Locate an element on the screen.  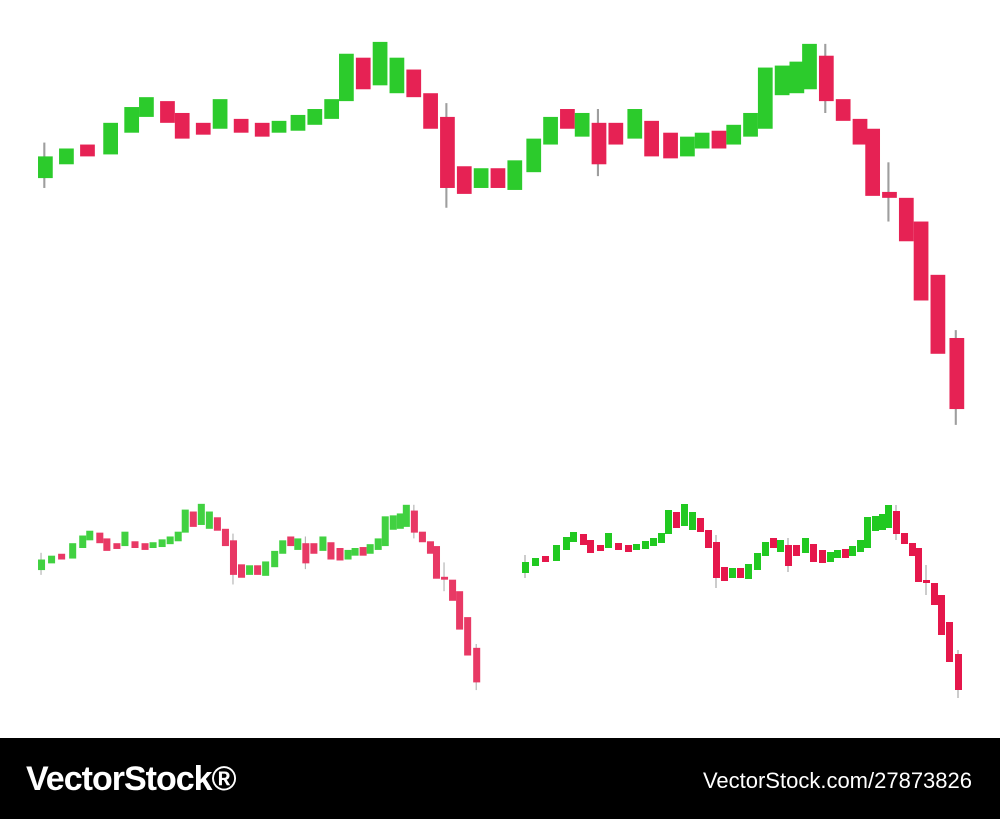
footer-url: VectorStock.com/27873826 is located at coordinates (837, 780).